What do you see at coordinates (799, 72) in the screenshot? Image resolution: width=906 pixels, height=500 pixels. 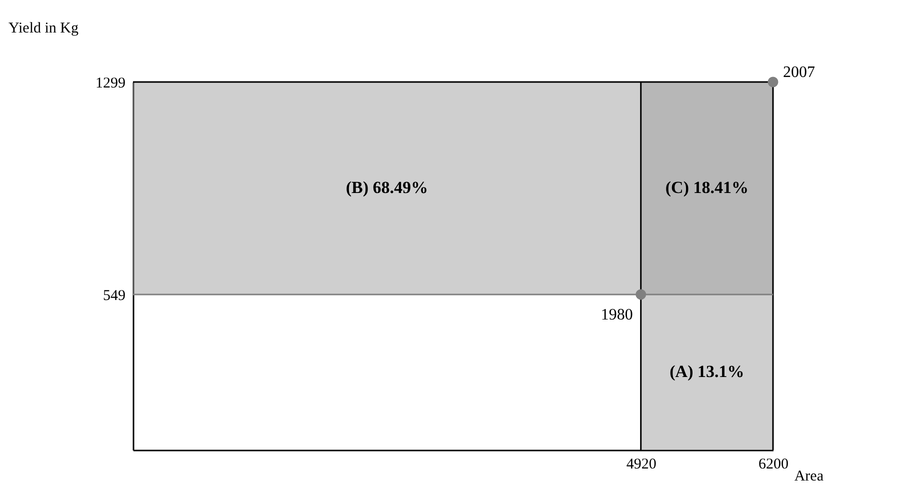 I see `annotation: 2007` at bounding box center [799, 72].